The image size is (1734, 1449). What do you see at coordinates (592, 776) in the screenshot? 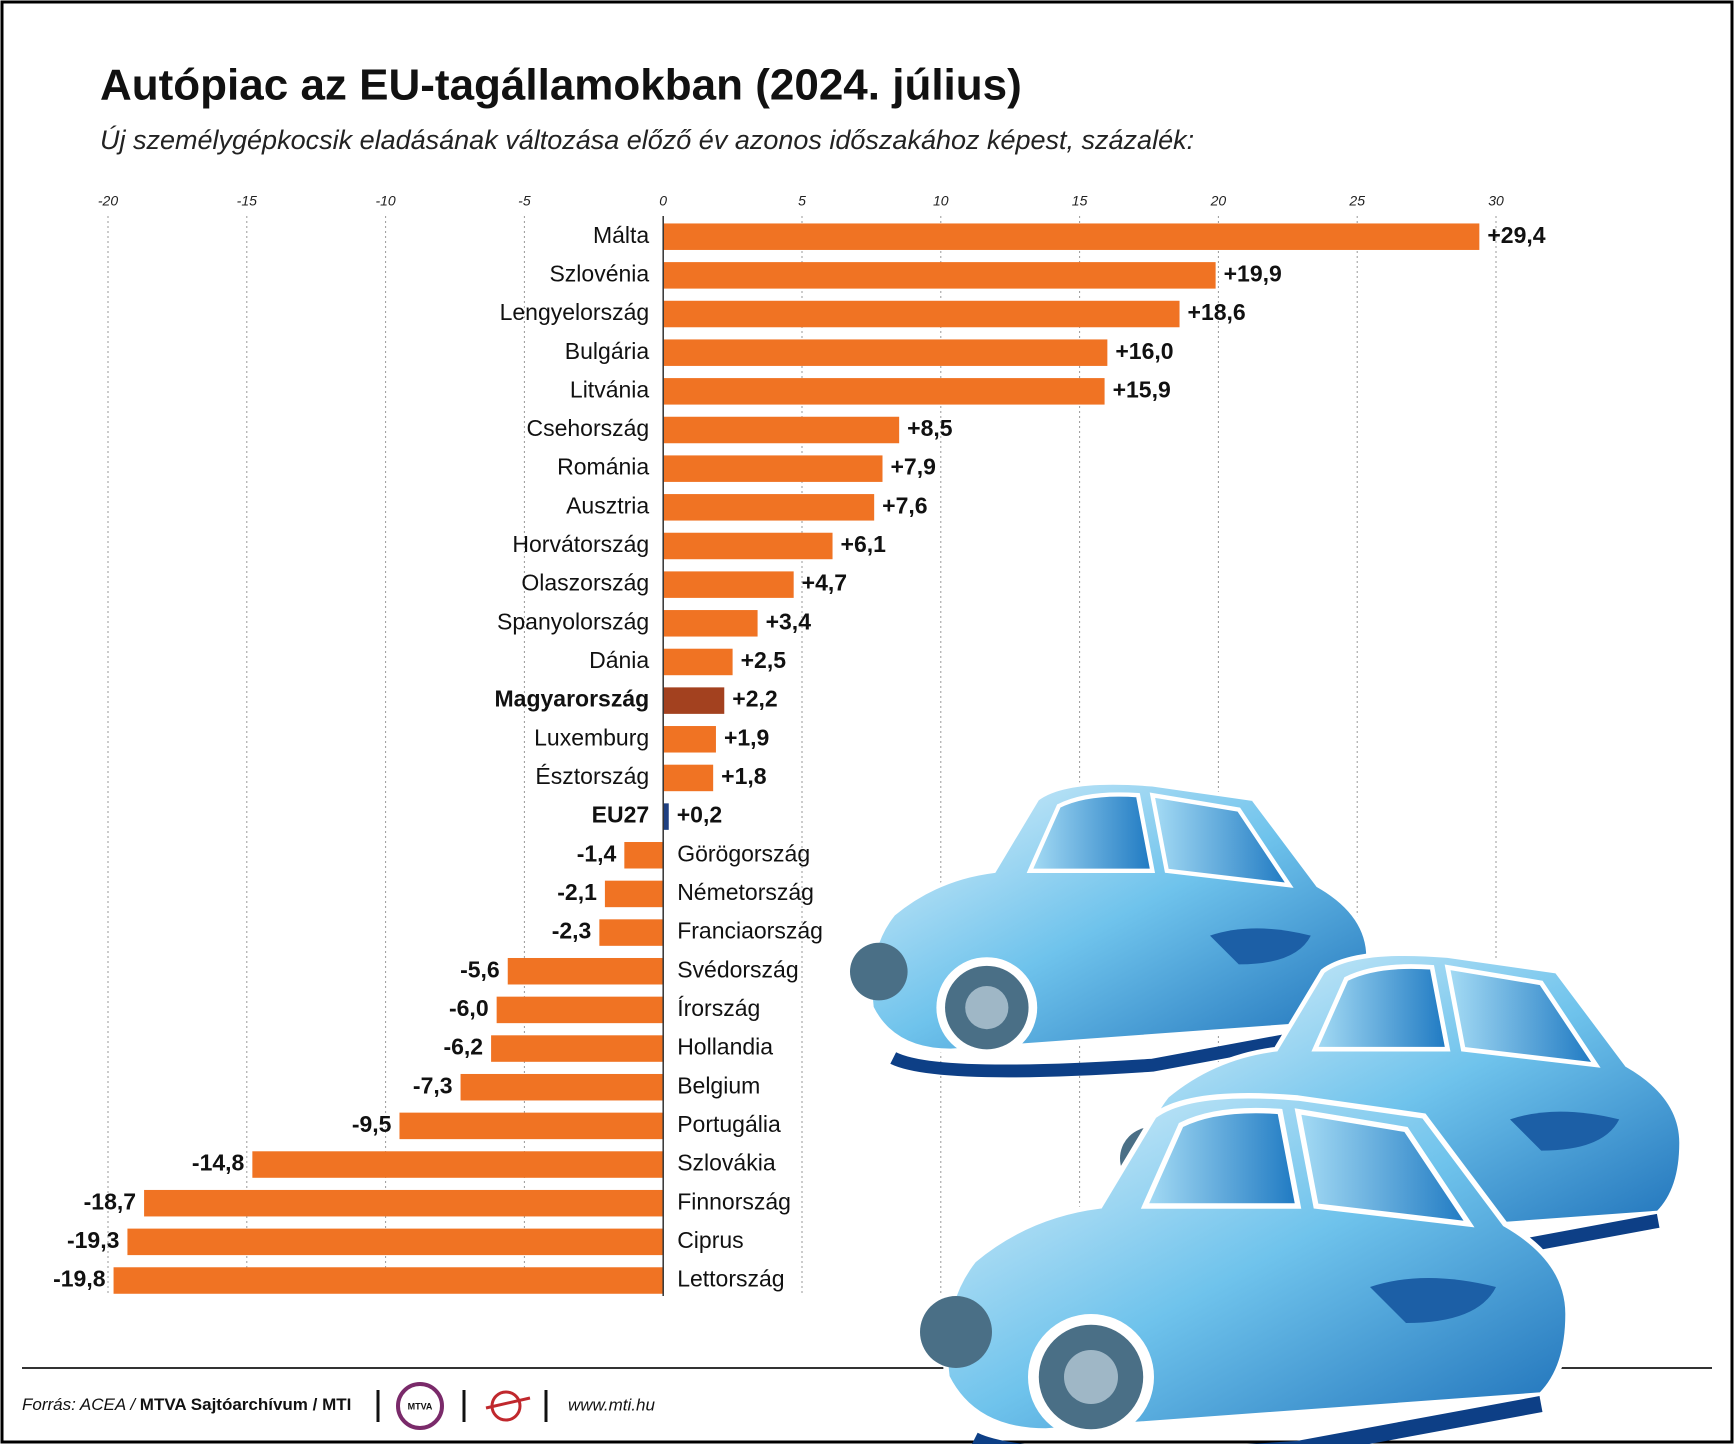
I see `category-label: Észtország` at bounding box center [592, 776].